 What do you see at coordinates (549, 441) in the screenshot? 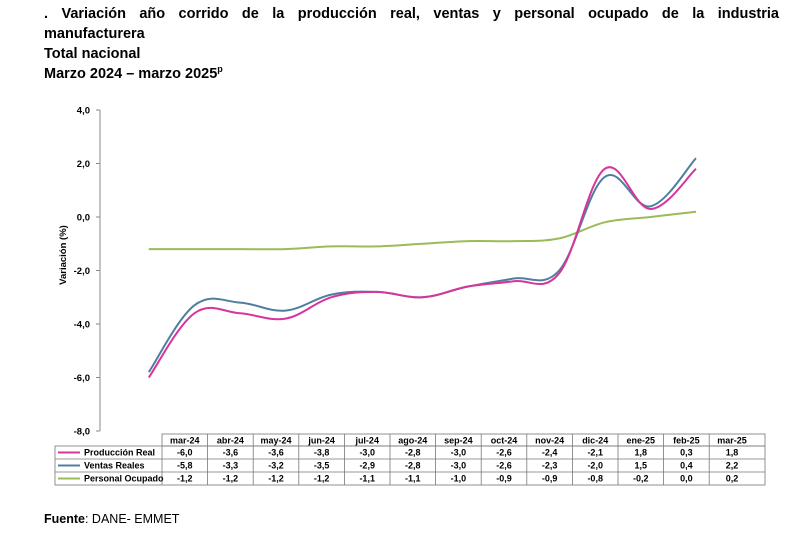
I see `x-category-label: nov-24` at bounding box center [549, 441].